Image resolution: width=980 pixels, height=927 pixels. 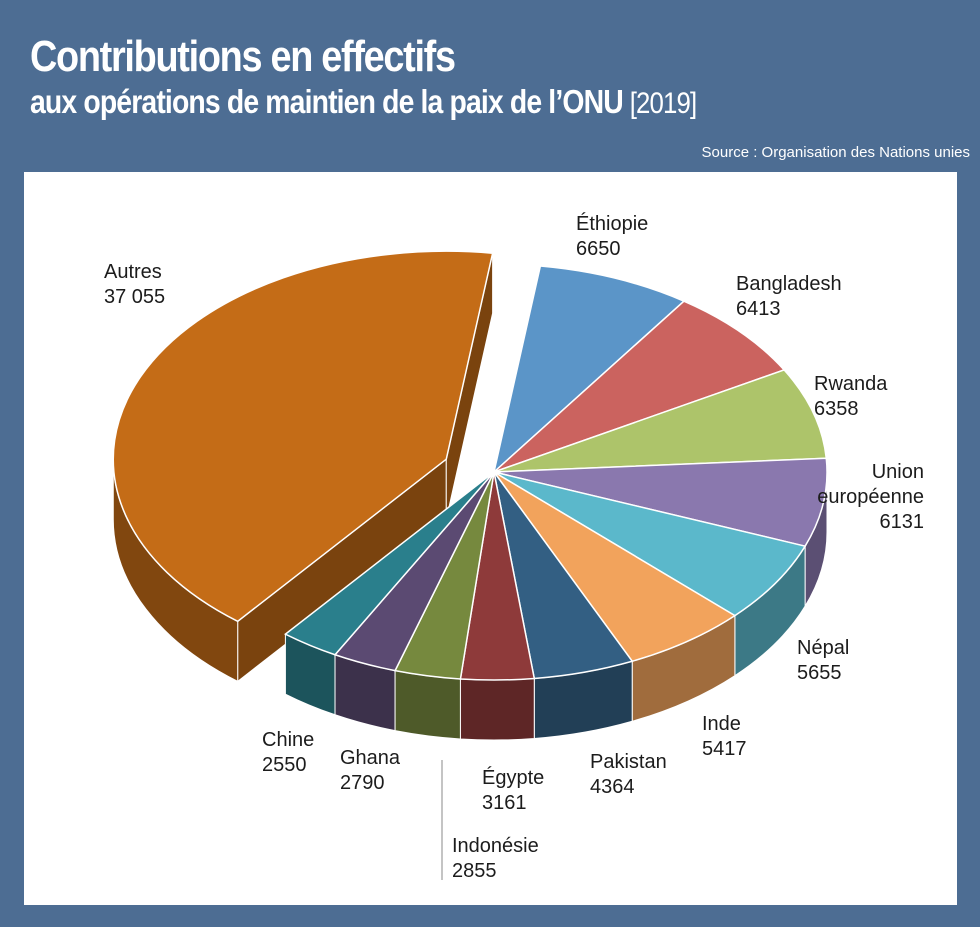 What do you see at coordinates (902, 522) in the screenshot?
I see `slice-value: 6131` at bounding box center [902, 522].